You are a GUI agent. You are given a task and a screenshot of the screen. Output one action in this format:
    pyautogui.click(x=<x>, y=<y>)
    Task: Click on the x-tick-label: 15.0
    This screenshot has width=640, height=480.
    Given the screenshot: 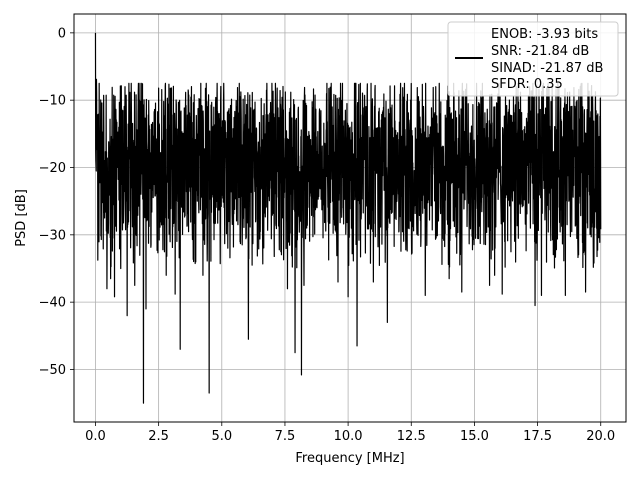 What is the action you would take?
    pyautogui.click(x=474, y=436)
    